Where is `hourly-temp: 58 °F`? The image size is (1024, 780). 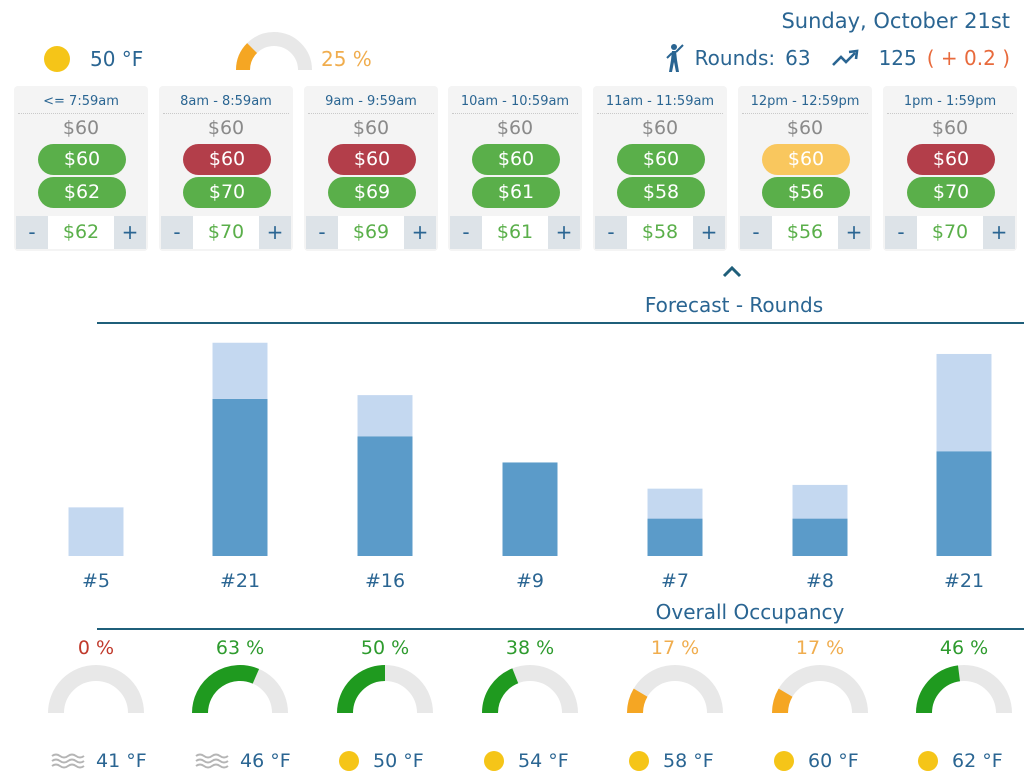 hourly-temp: 58 °F is located at coordinates (688, 761).